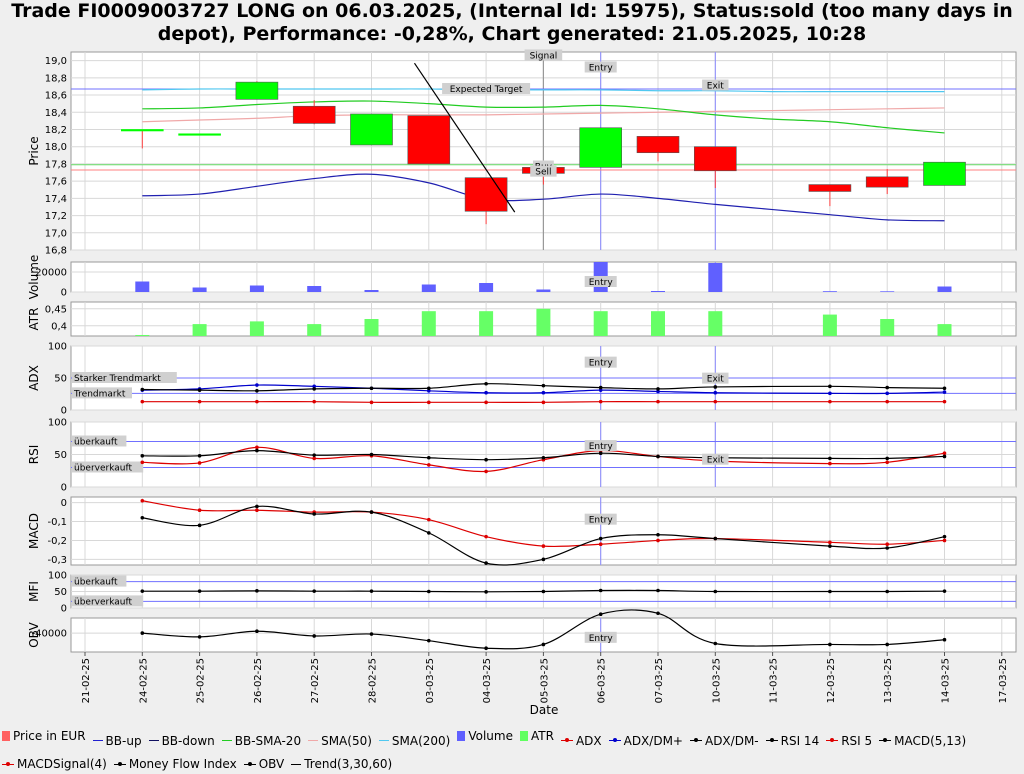 The width and height of the screenshot is (1024, 774). What do you see at coordinates (588, 740) in the screenshot?
I see `legend-label: ADX` at bounding box center [588, 740].